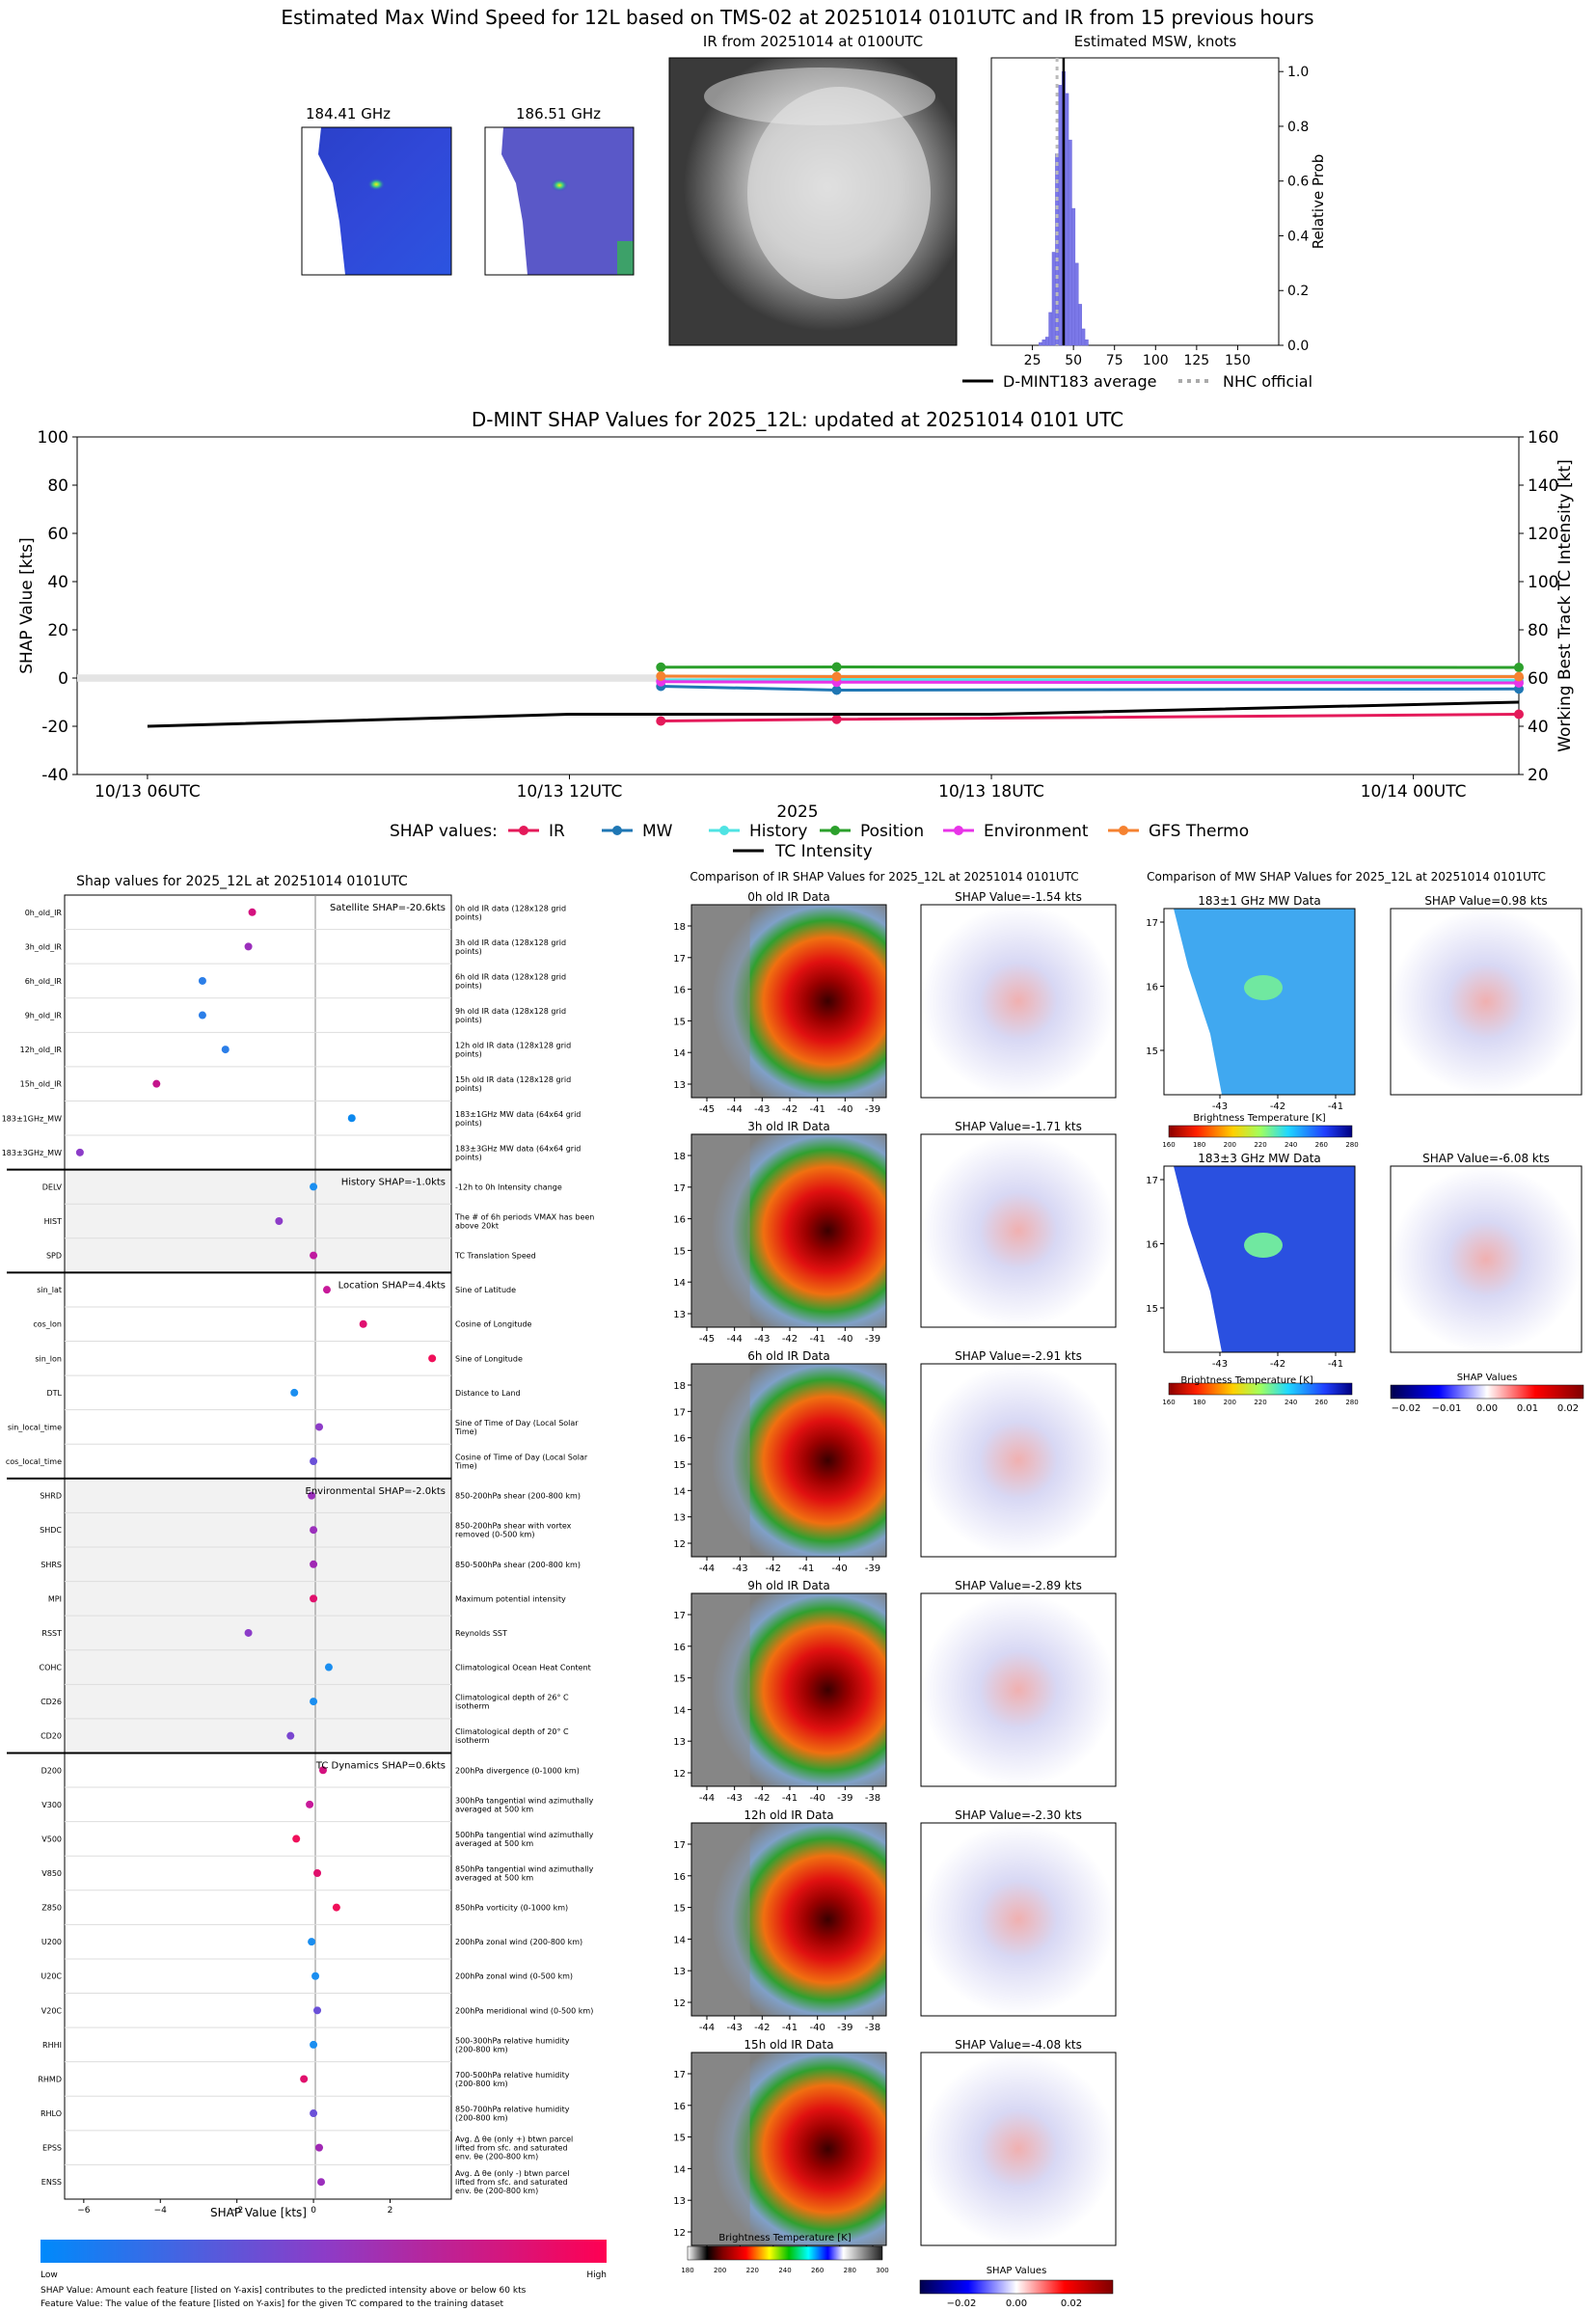 This screenshot has width=1596, height=2311. I want to click on histogram-xtick-label: 25, so click(1032, 360).